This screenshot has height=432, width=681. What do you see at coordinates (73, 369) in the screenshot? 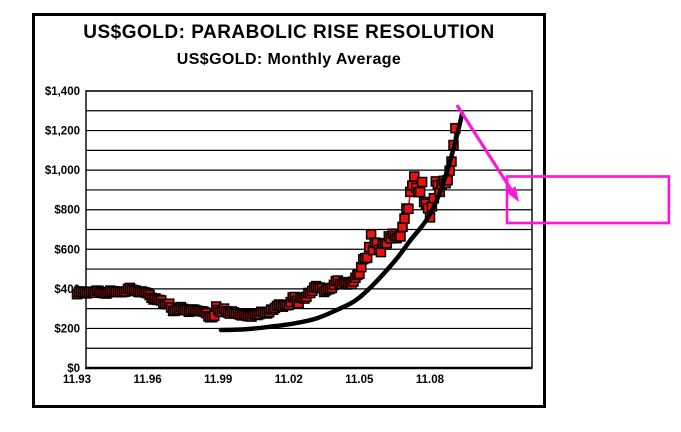
I see `svg-text: $0` at bounding box center [73, 369].